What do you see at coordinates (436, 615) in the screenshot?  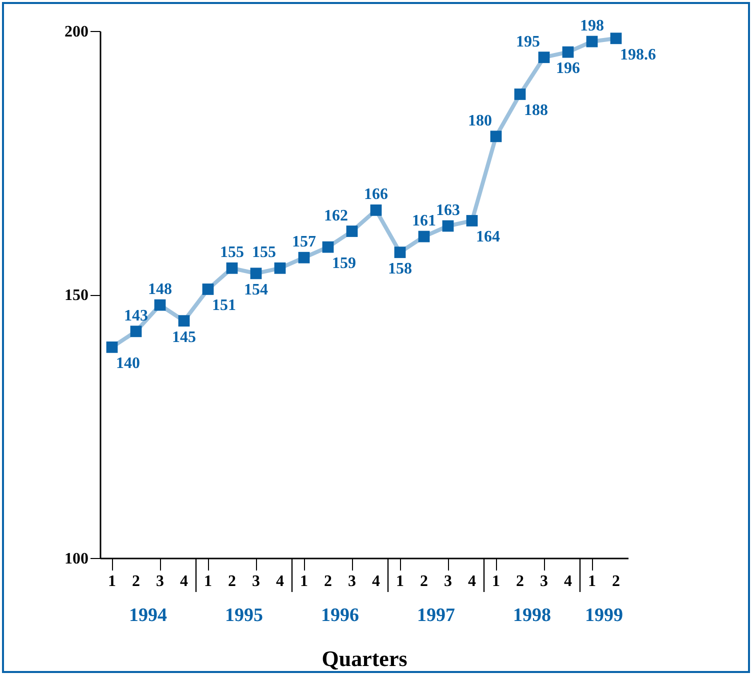 I see `text: 1997` at bounding box center [436, 615].